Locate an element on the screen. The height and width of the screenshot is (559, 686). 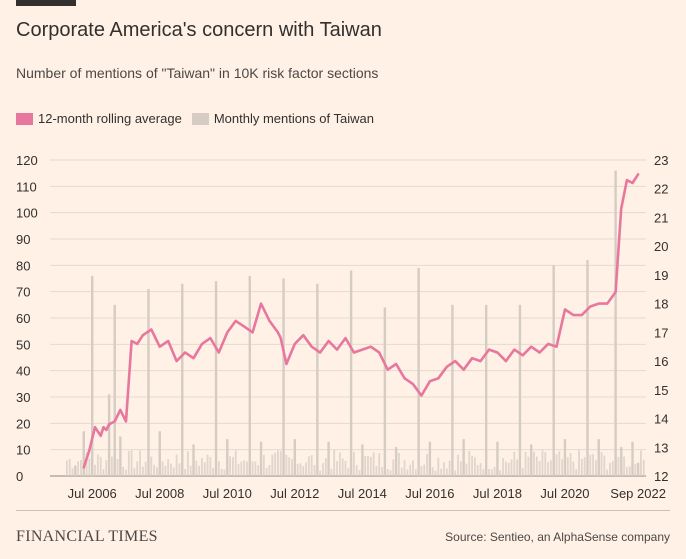
y-right-tick-label: 12 is located at coordinates (661, 476).